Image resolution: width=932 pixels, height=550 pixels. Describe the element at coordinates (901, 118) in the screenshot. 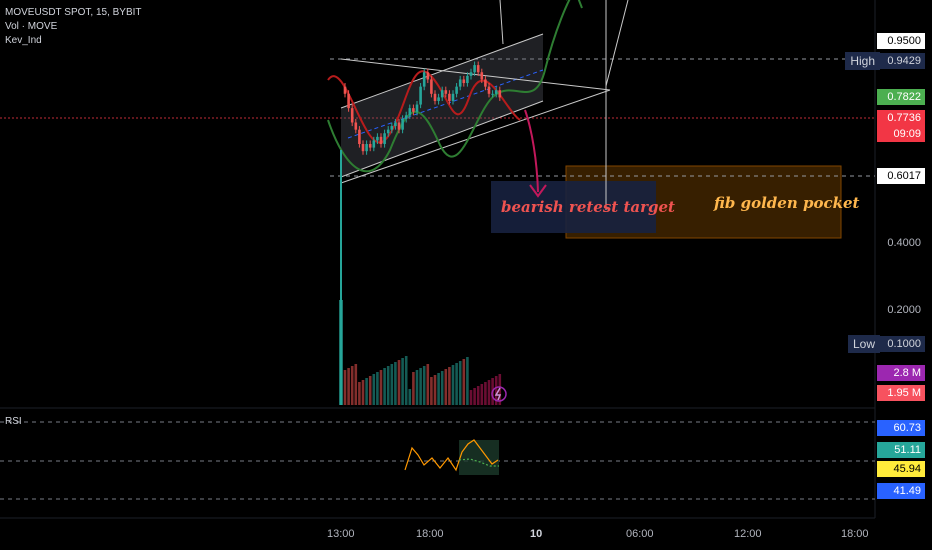

I see `price-label-current: 0.7736` at that location.